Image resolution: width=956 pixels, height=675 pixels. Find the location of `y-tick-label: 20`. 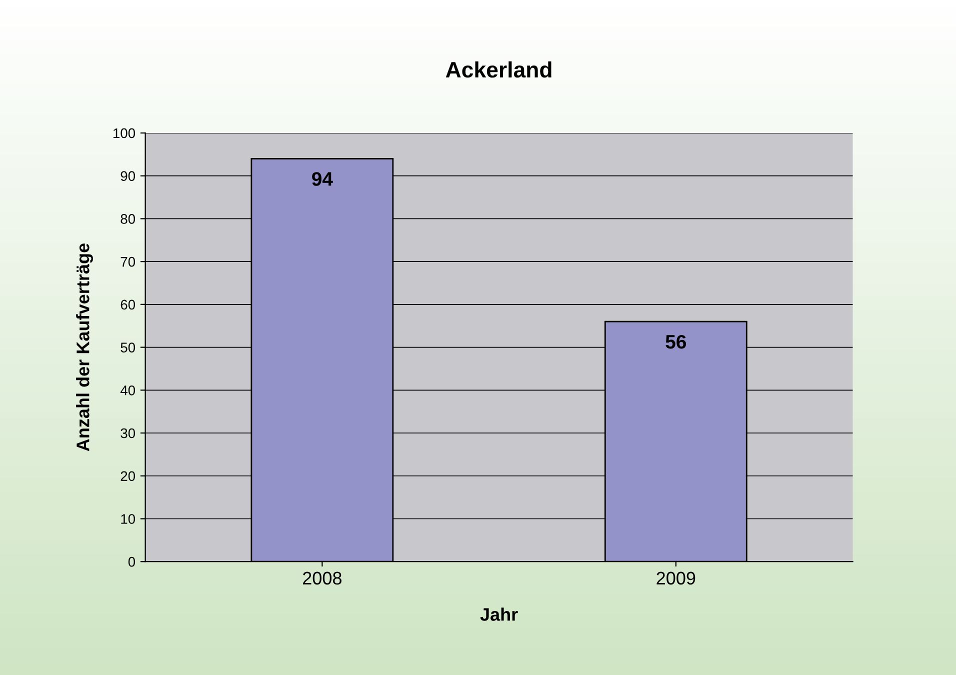

y-tick-label: 20 is located at coordinates (128, 476).